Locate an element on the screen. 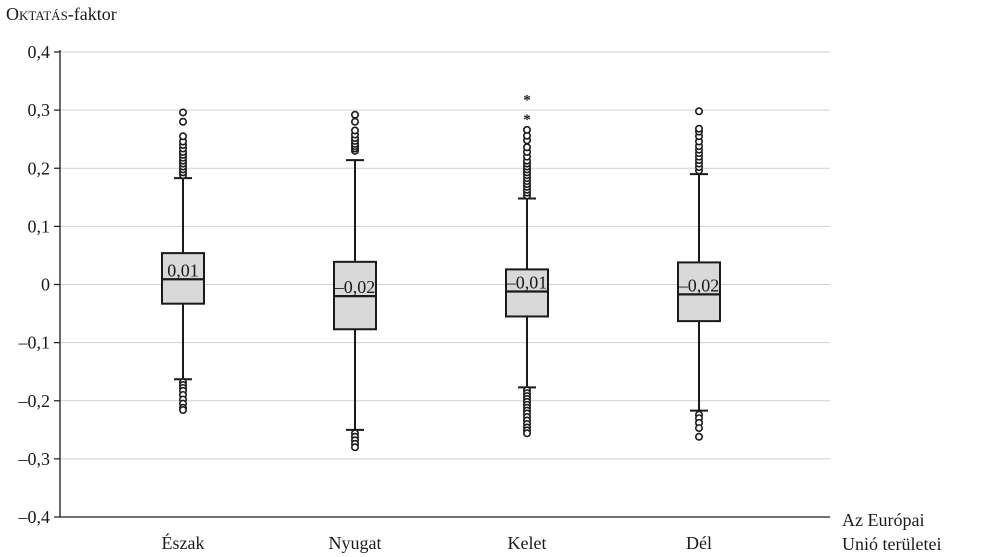 The image size is (984, 557). y-tick-label: –0,4 is located at coordinates (34, 517).